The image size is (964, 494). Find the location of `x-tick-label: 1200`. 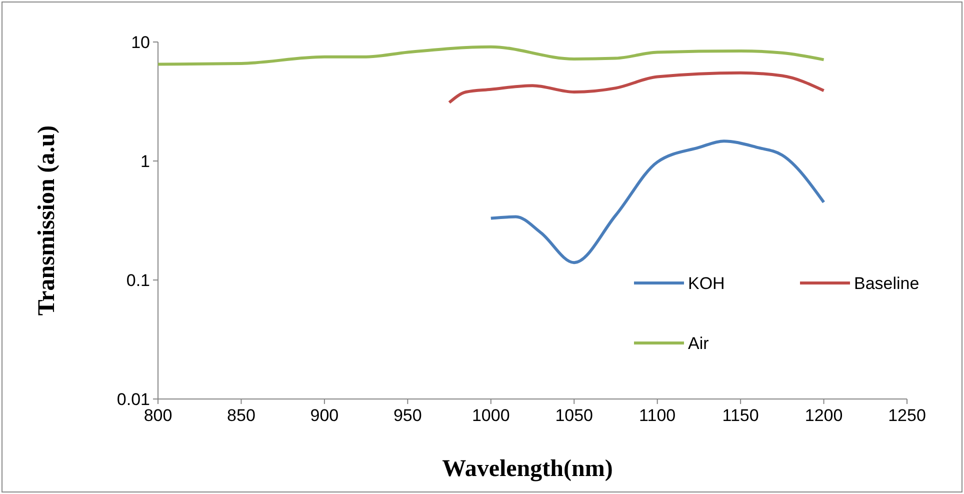

x-tick-label: 1200 is located at coordinates (823, 415).